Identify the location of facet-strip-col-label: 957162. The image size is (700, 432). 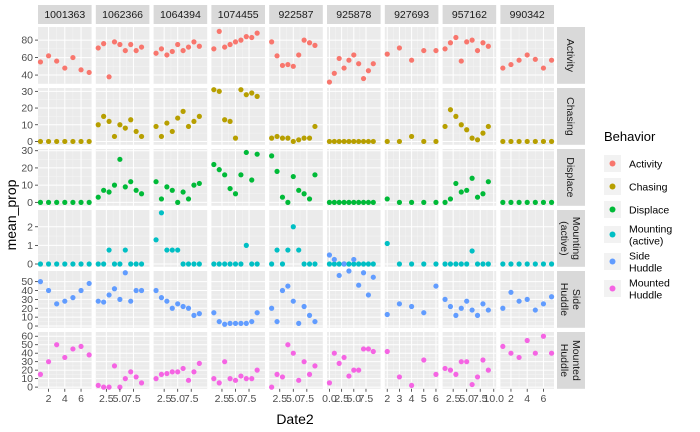
(469, 15).